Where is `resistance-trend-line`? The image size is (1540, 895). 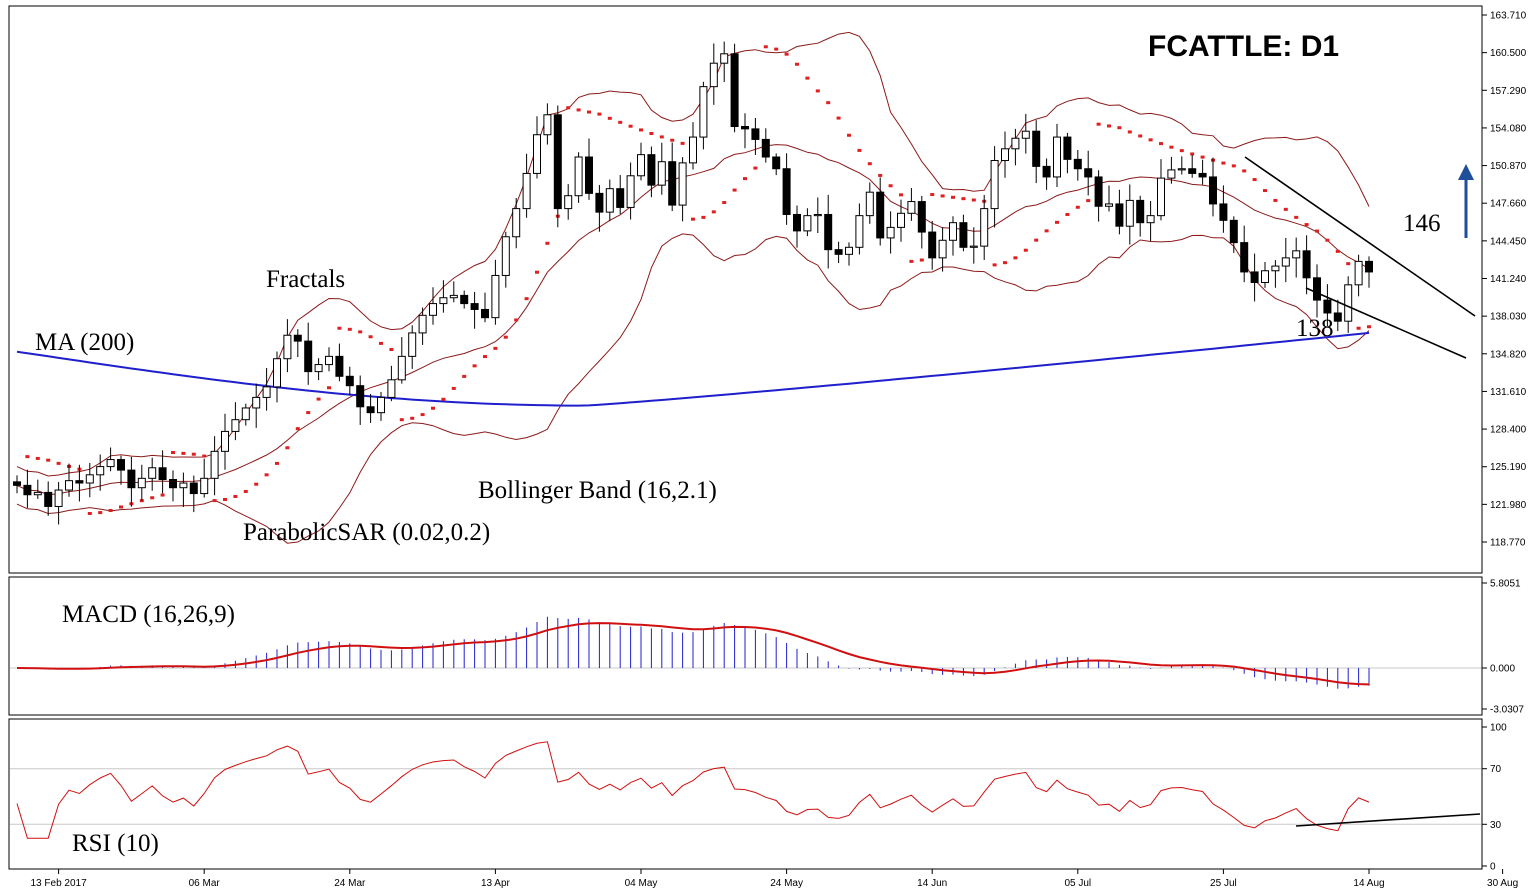 resistance-trend-line is located at coordinates (1360, 236).